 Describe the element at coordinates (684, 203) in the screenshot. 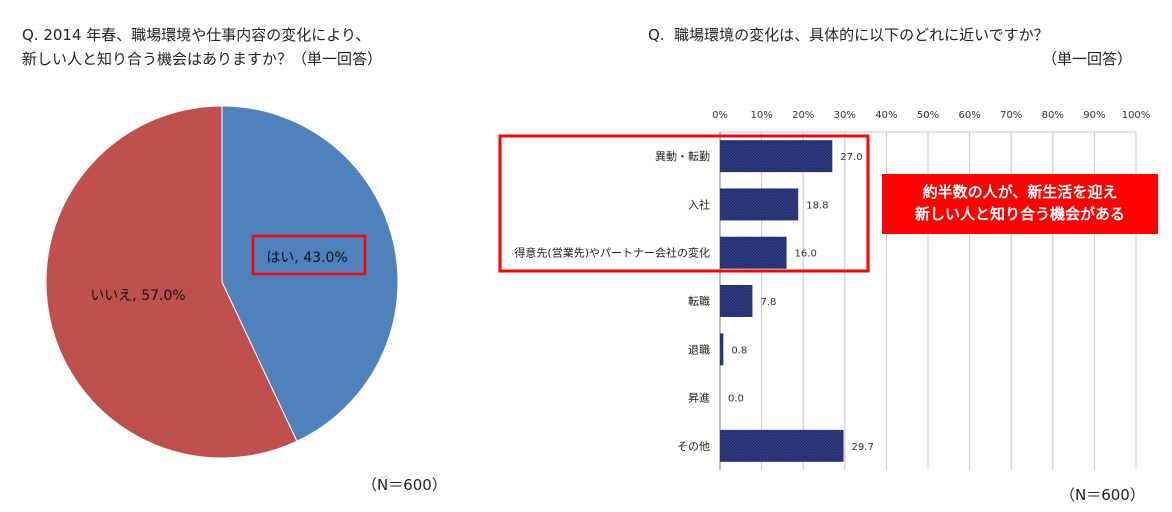

I see `highlight-box` at that location.